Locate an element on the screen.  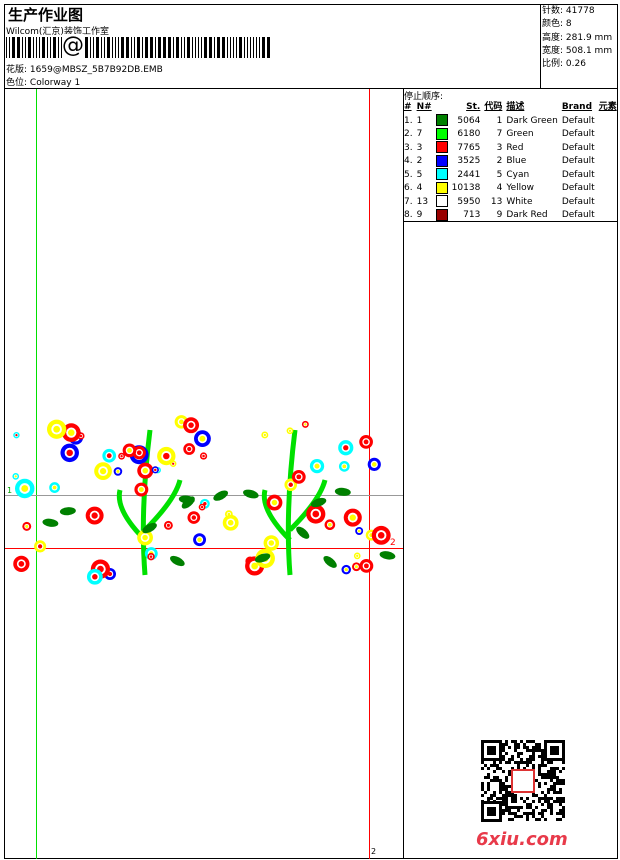
colorway-label: 色位: is located at coordinates (17, 83).